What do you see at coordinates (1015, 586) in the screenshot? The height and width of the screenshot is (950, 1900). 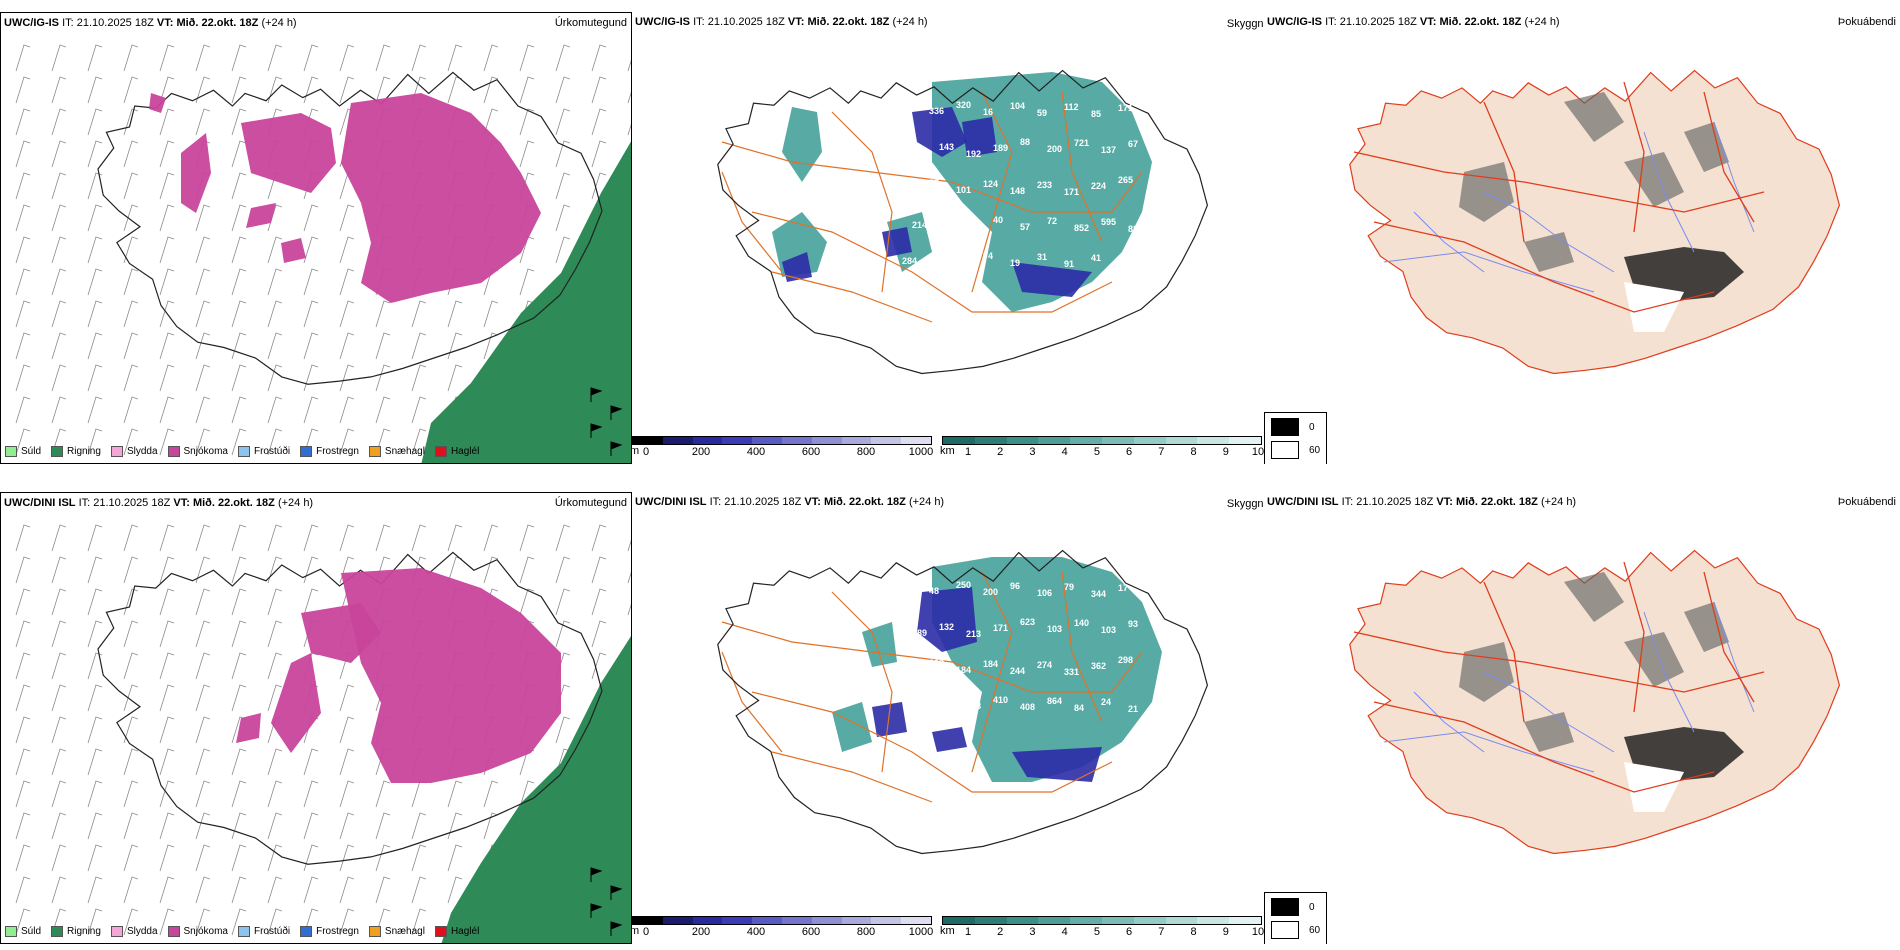 I see `cloudbase-value-label: 96` at bounding box center [1015, 586].